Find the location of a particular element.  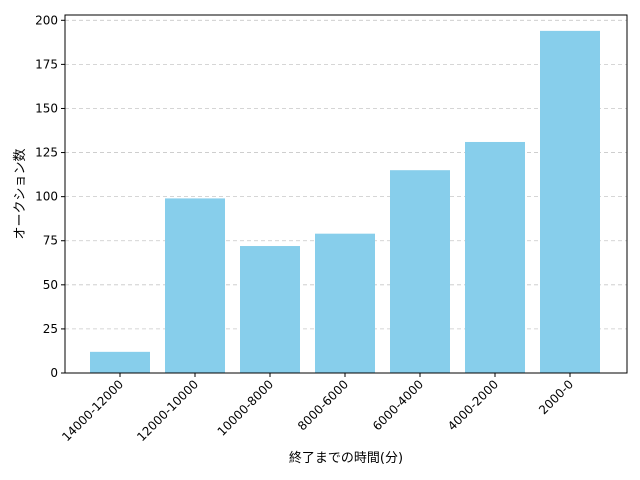

y-tick-label: 50 is located at coordinates (50, 285).